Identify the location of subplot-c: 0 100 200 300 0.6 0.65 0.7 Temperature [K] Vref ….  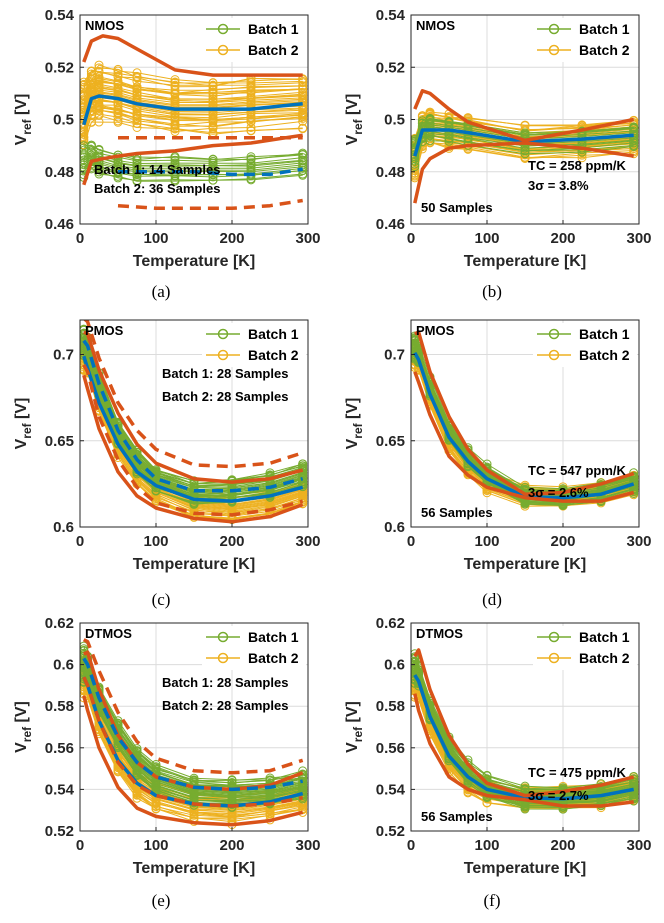
(167, 464).